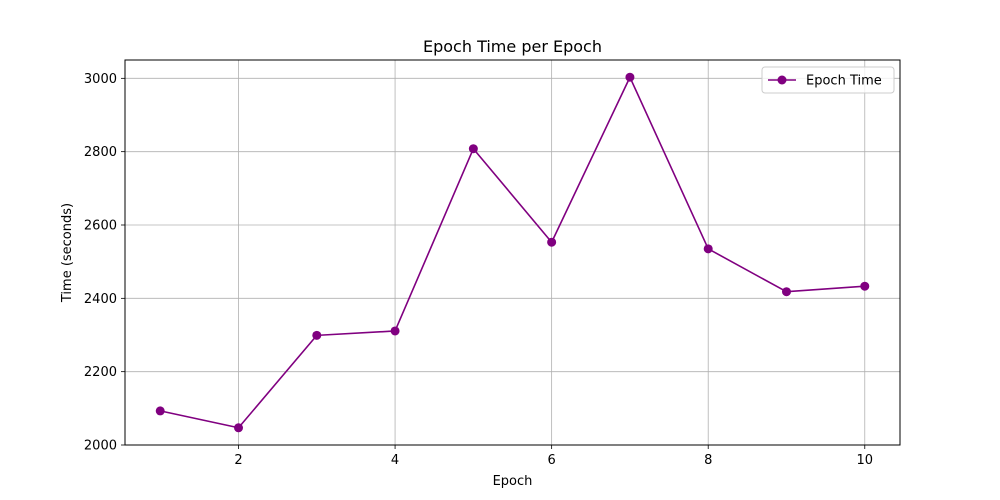 The image size is (1000, 500). I want to click on x-tick-label: 8, so click(708, 460).